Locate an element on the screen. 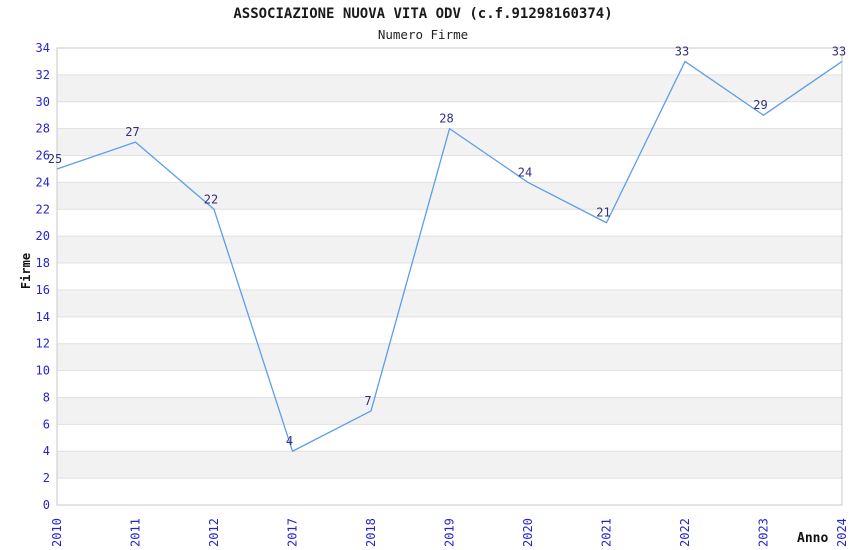  y-tick-label: 34 is located at coordinates (43, 48).